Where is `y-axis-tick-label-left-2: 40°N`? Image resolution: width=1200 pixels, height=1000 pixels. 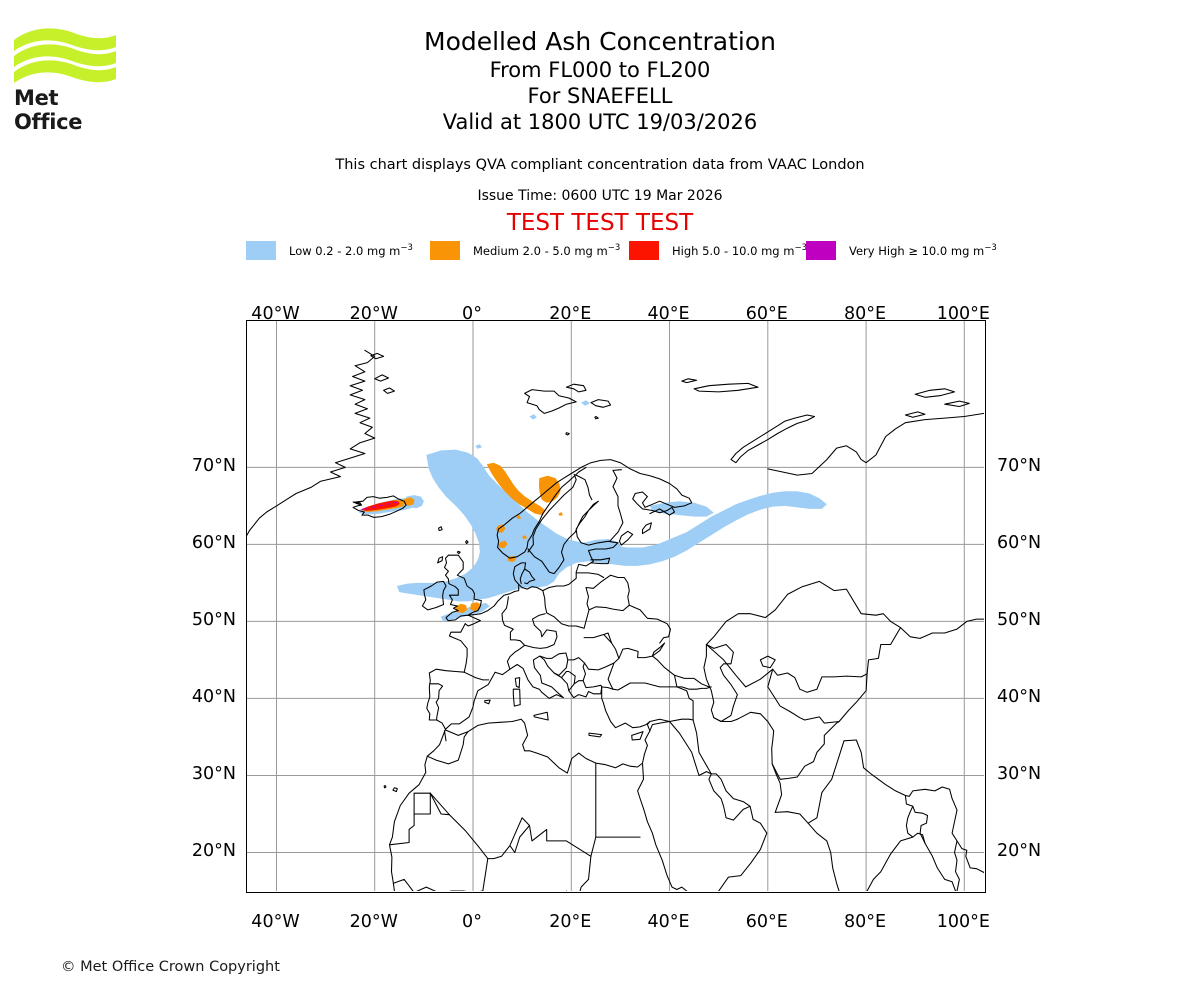
y-axis-tick-label-left-2: 40°N is located at coordinates (213, 697).